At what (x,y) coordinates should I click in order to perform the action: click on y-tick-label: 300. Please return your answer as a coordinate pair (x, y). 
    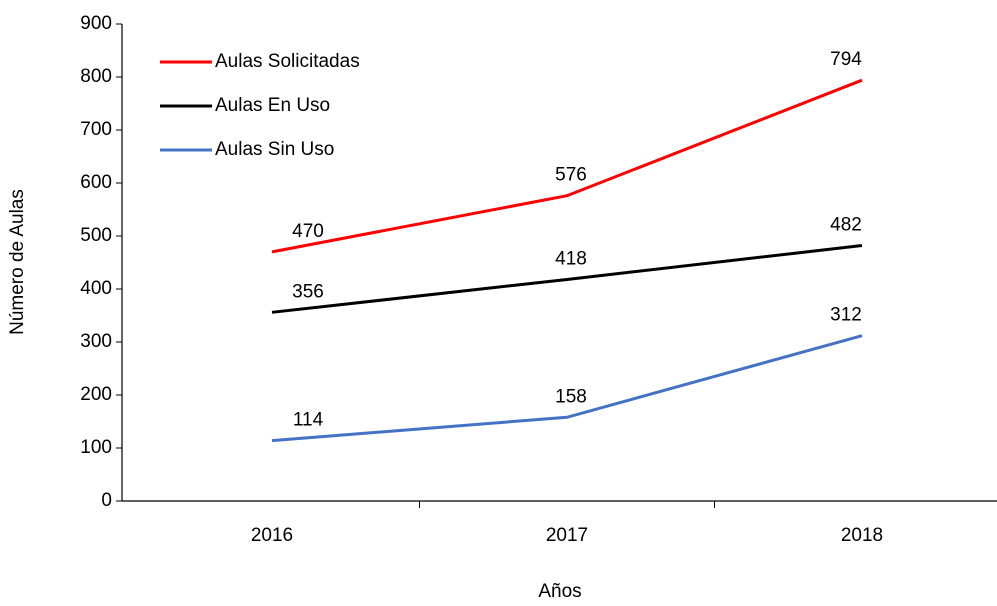
    Looking at the image, I should click on (96, 341).